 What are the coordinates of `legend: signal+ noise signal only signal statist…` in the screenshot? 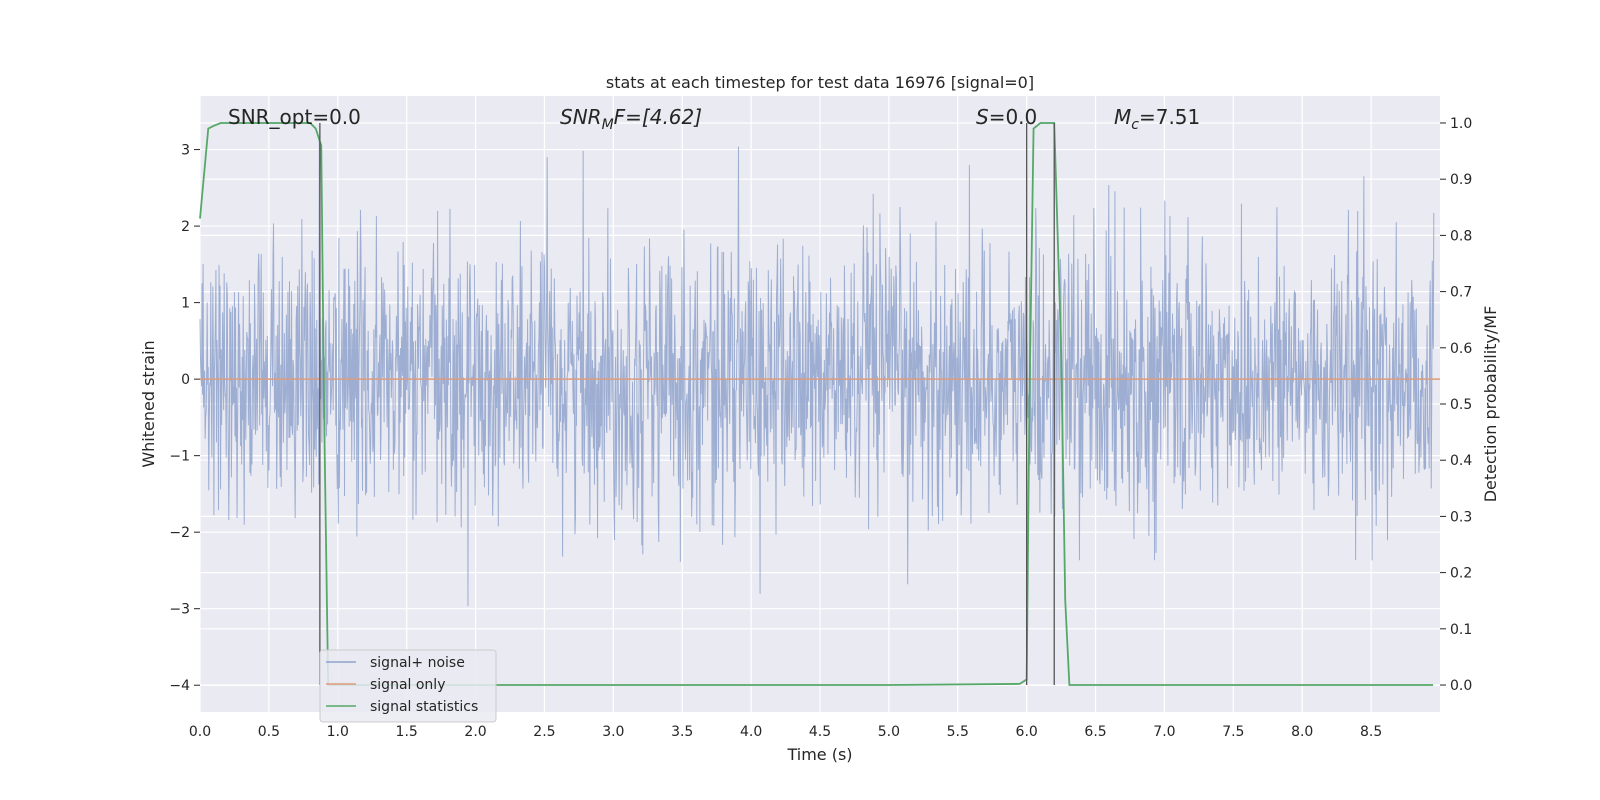 It's located at (408, 686).